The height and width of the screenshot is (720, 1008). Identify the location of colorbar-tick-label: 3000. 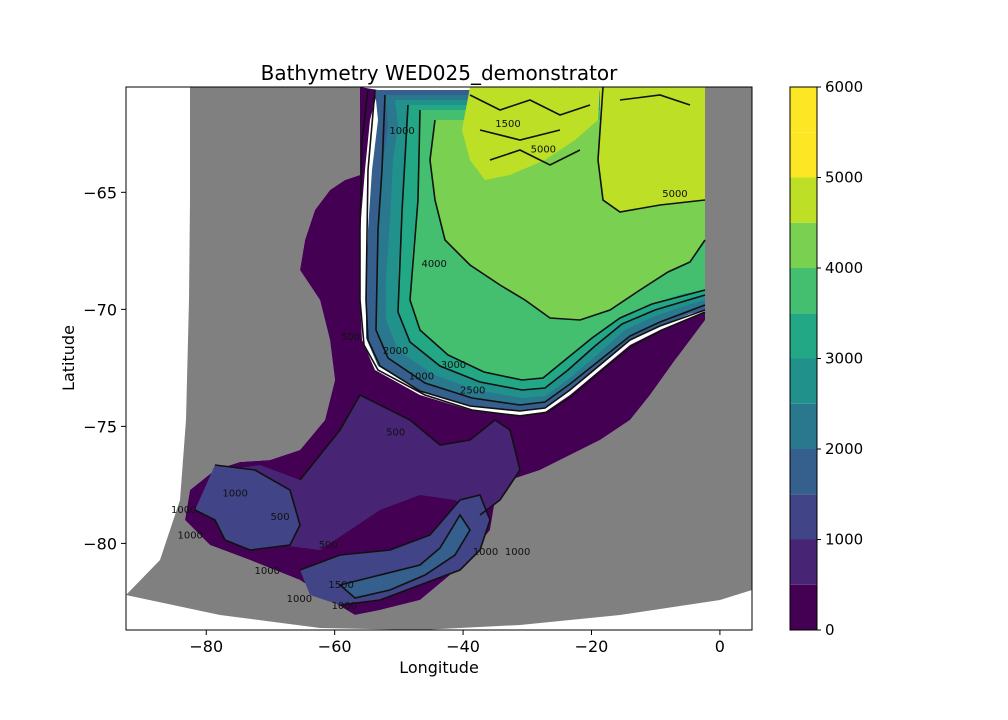
(844, 359).